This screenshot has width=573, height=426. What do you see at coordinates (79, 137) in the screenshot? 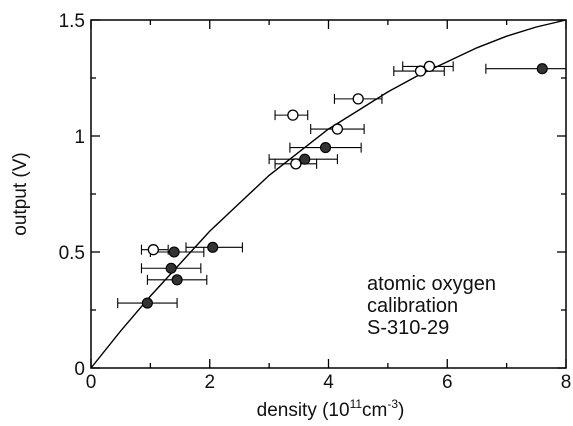
I see `y-tick-label: 1` at bounding box center [79, 137].